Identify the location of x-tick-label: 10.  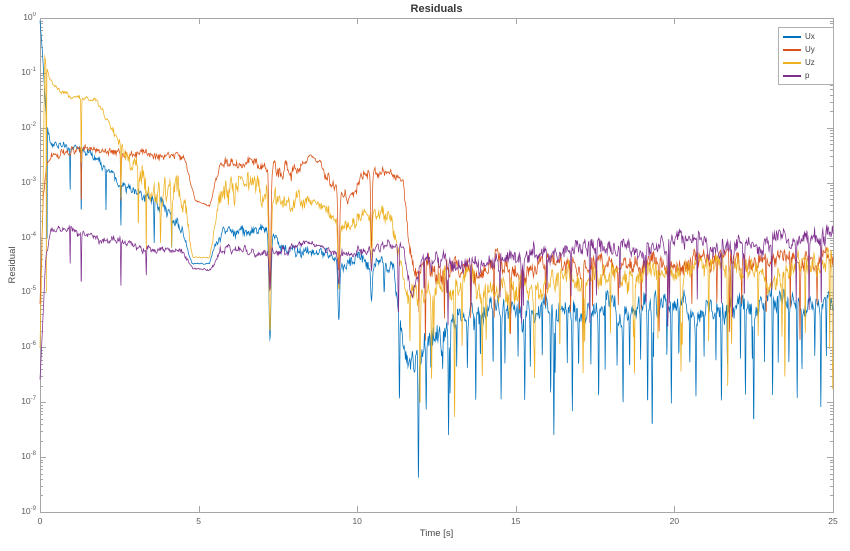
(357, 521).